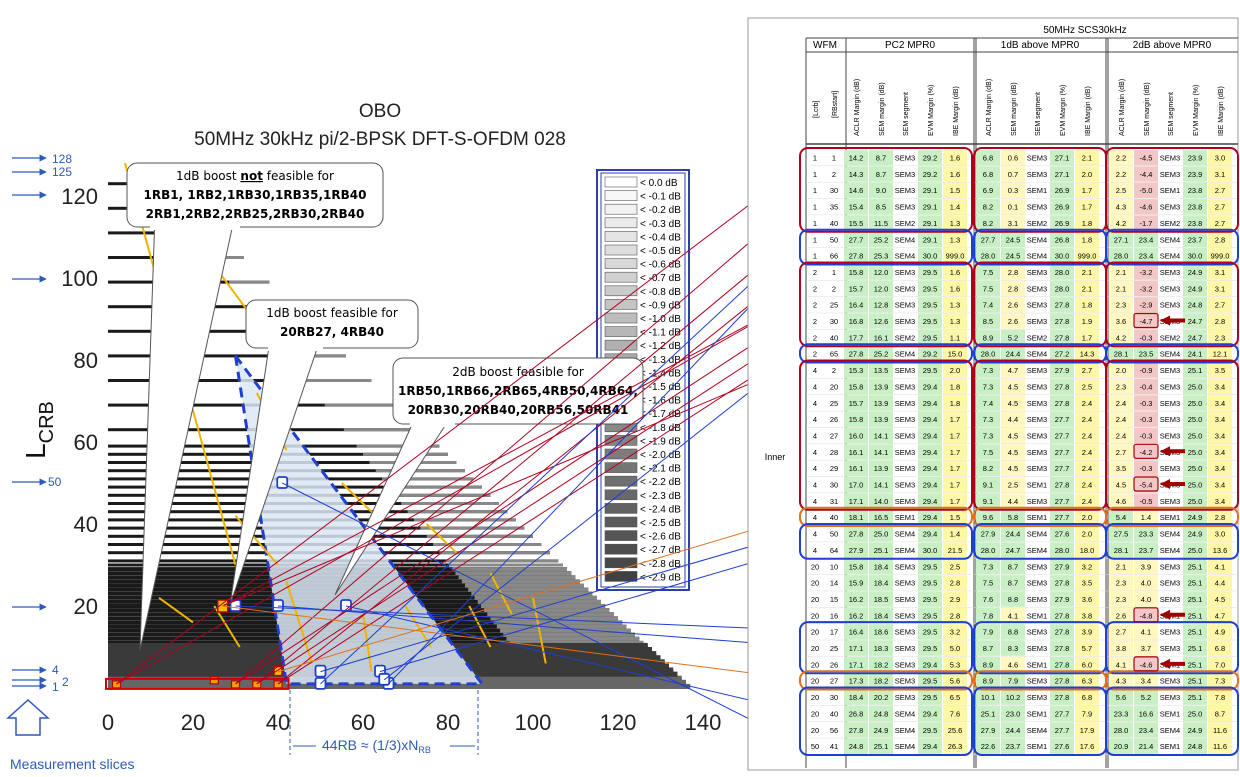 This screenshot has height=777, width=1240. I want to click on connector-line, so click(511, 642).